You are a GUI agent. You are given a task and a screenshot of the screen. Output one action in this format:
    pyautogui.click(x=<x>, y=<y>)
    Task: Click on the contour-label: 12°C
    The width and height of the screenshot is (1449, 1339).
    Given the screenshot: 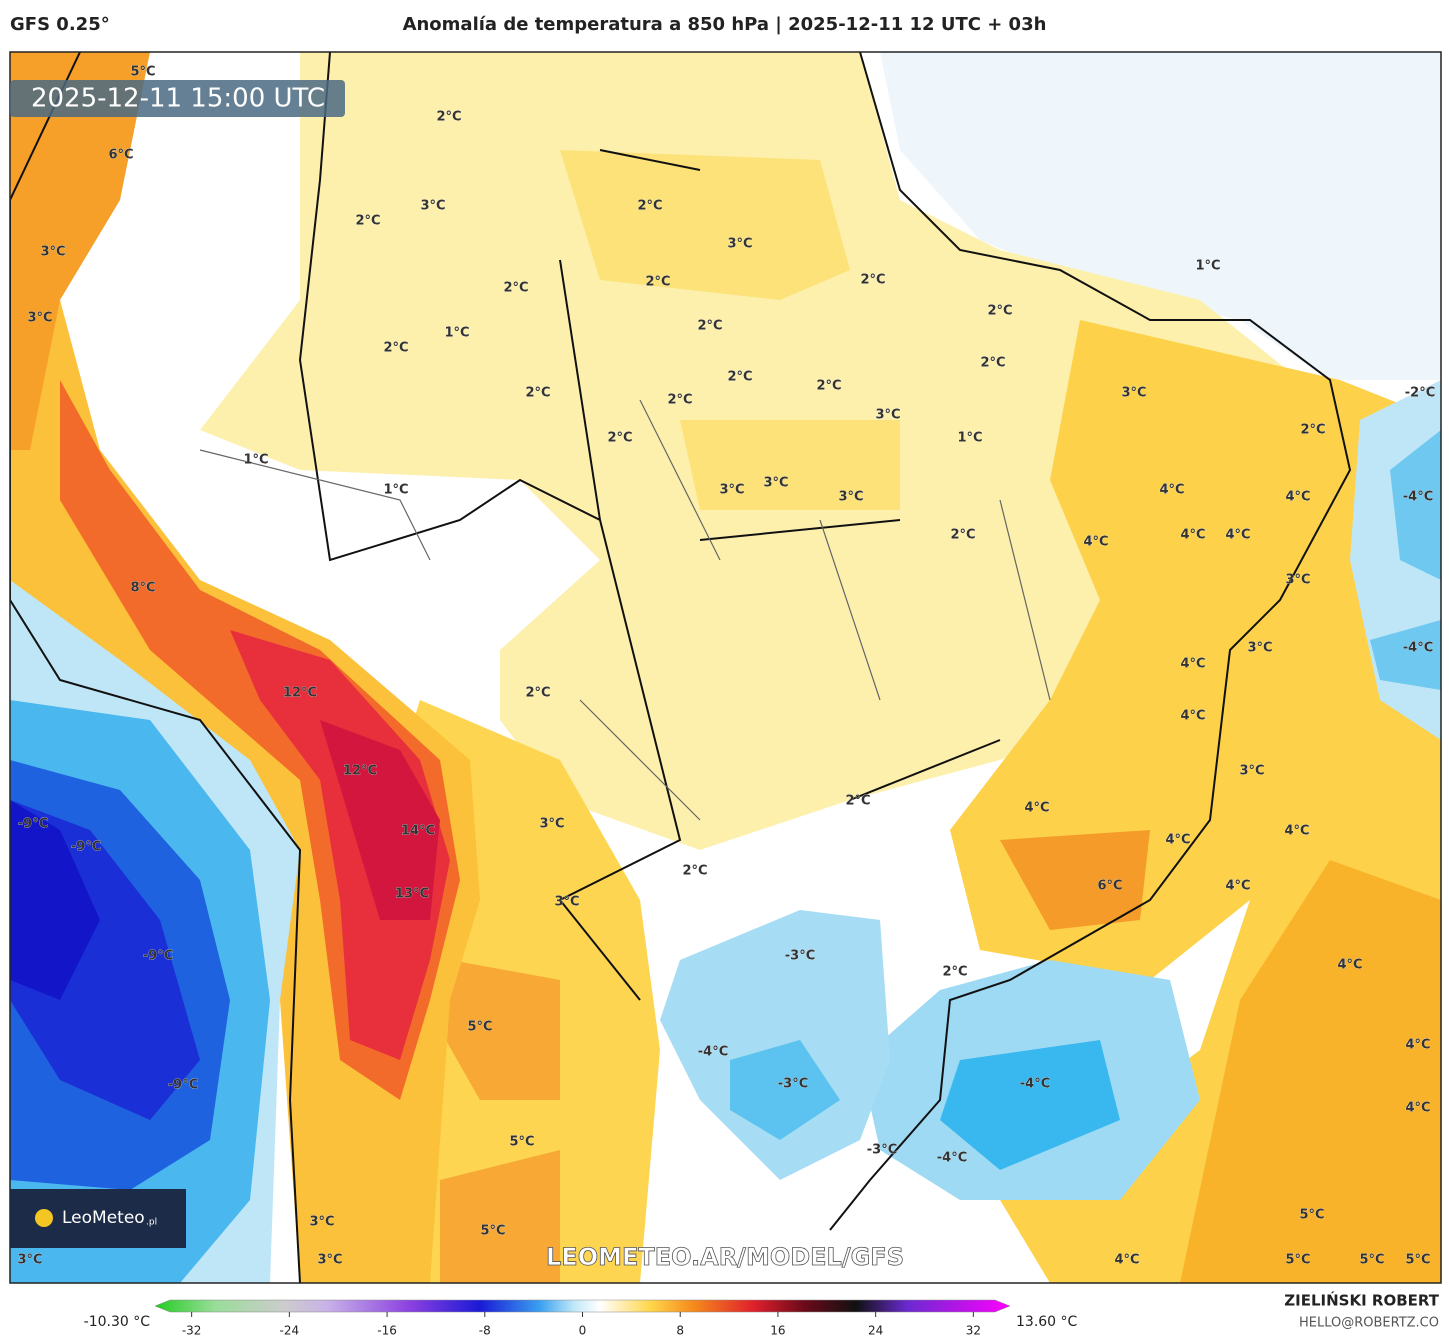 What is the action you would take?
    pyautogui.click(x=300, y=693)
    